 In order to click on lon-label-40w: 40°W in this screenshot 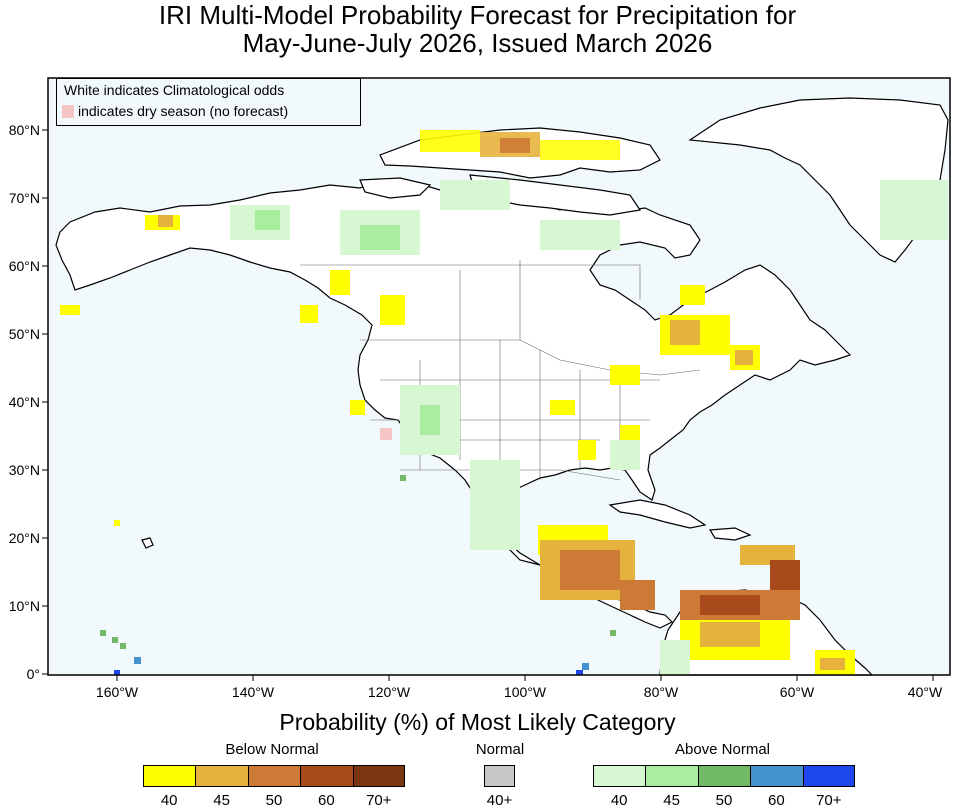, I will do `click(925, 692)`.